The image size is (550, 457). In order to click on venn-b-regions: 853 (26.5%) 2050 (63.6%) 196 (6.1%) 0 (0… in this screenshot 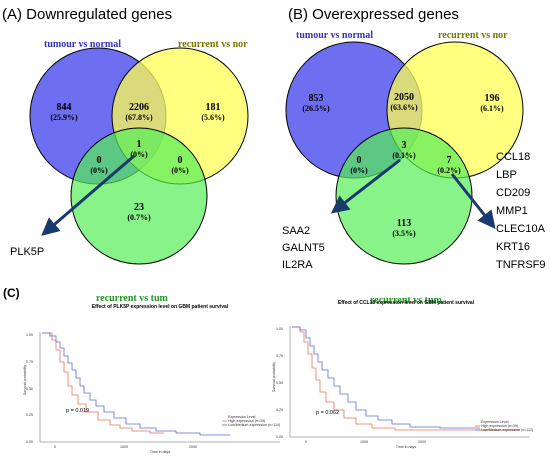, I will do `click(403, 165)`.